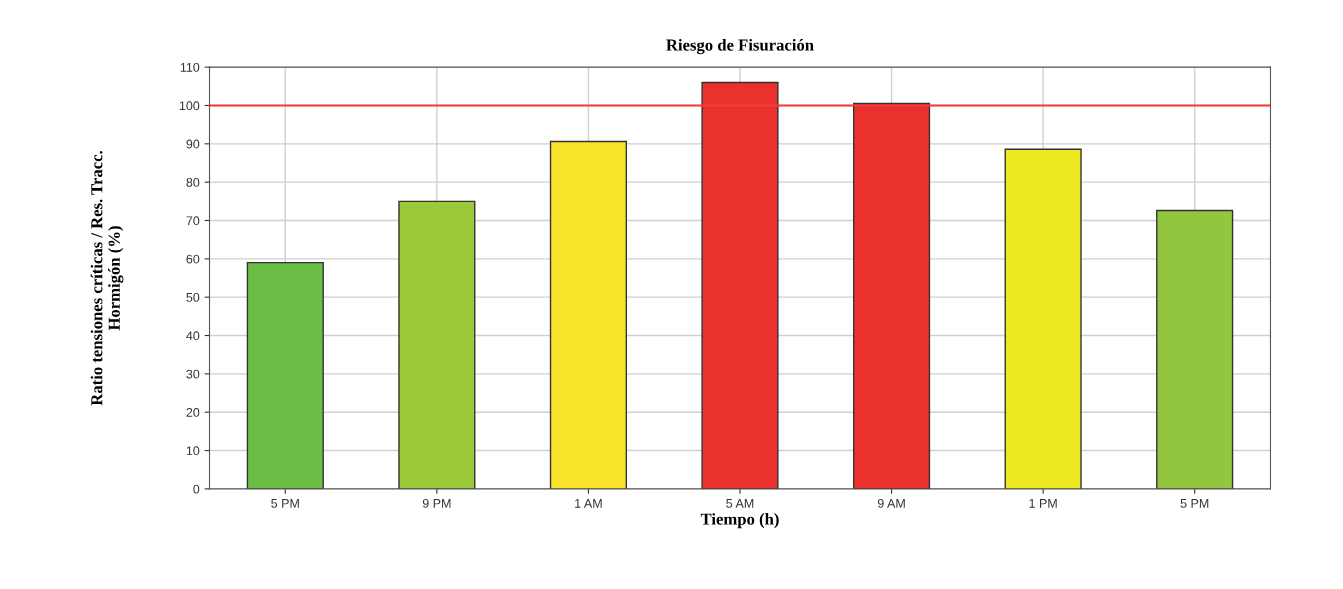  What do you see at coordinates (193, 144) in the screenshot?
I see `y-tick-label: 90` at bounding box center [193, 144].